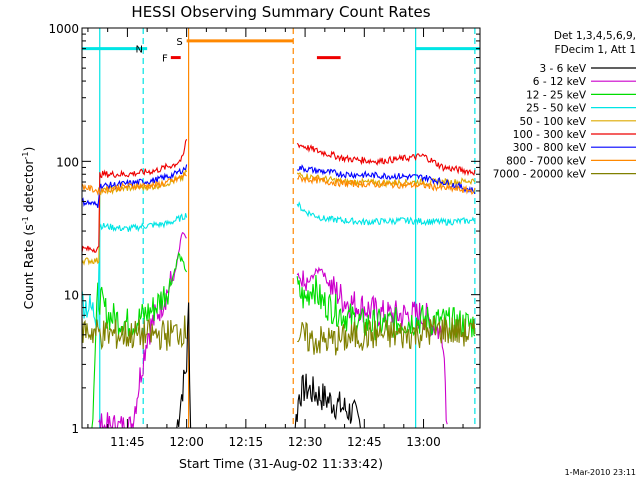  I want to click on attenuator-label-N: N, so click(139, 50).